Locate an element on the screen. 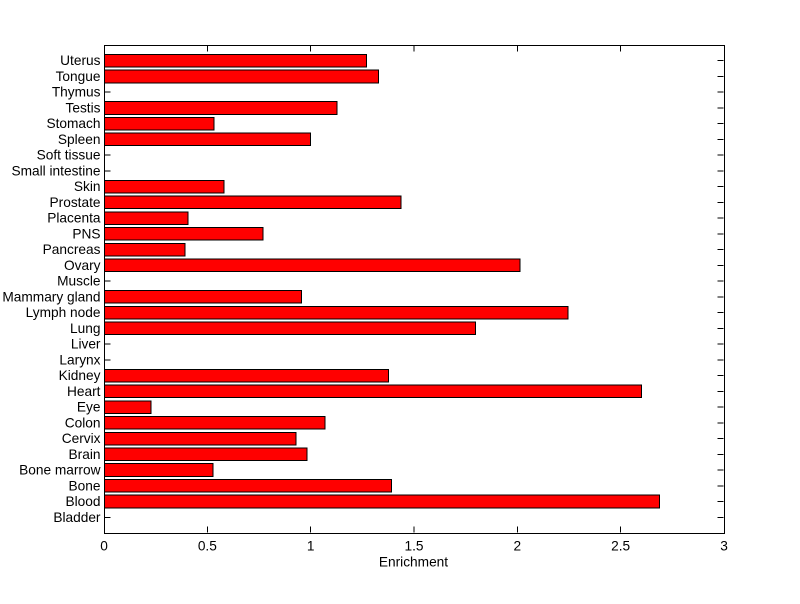 The width and height of the screenshot is (800, 604). svg-text: Muscle is located at coordinates (78, 281).